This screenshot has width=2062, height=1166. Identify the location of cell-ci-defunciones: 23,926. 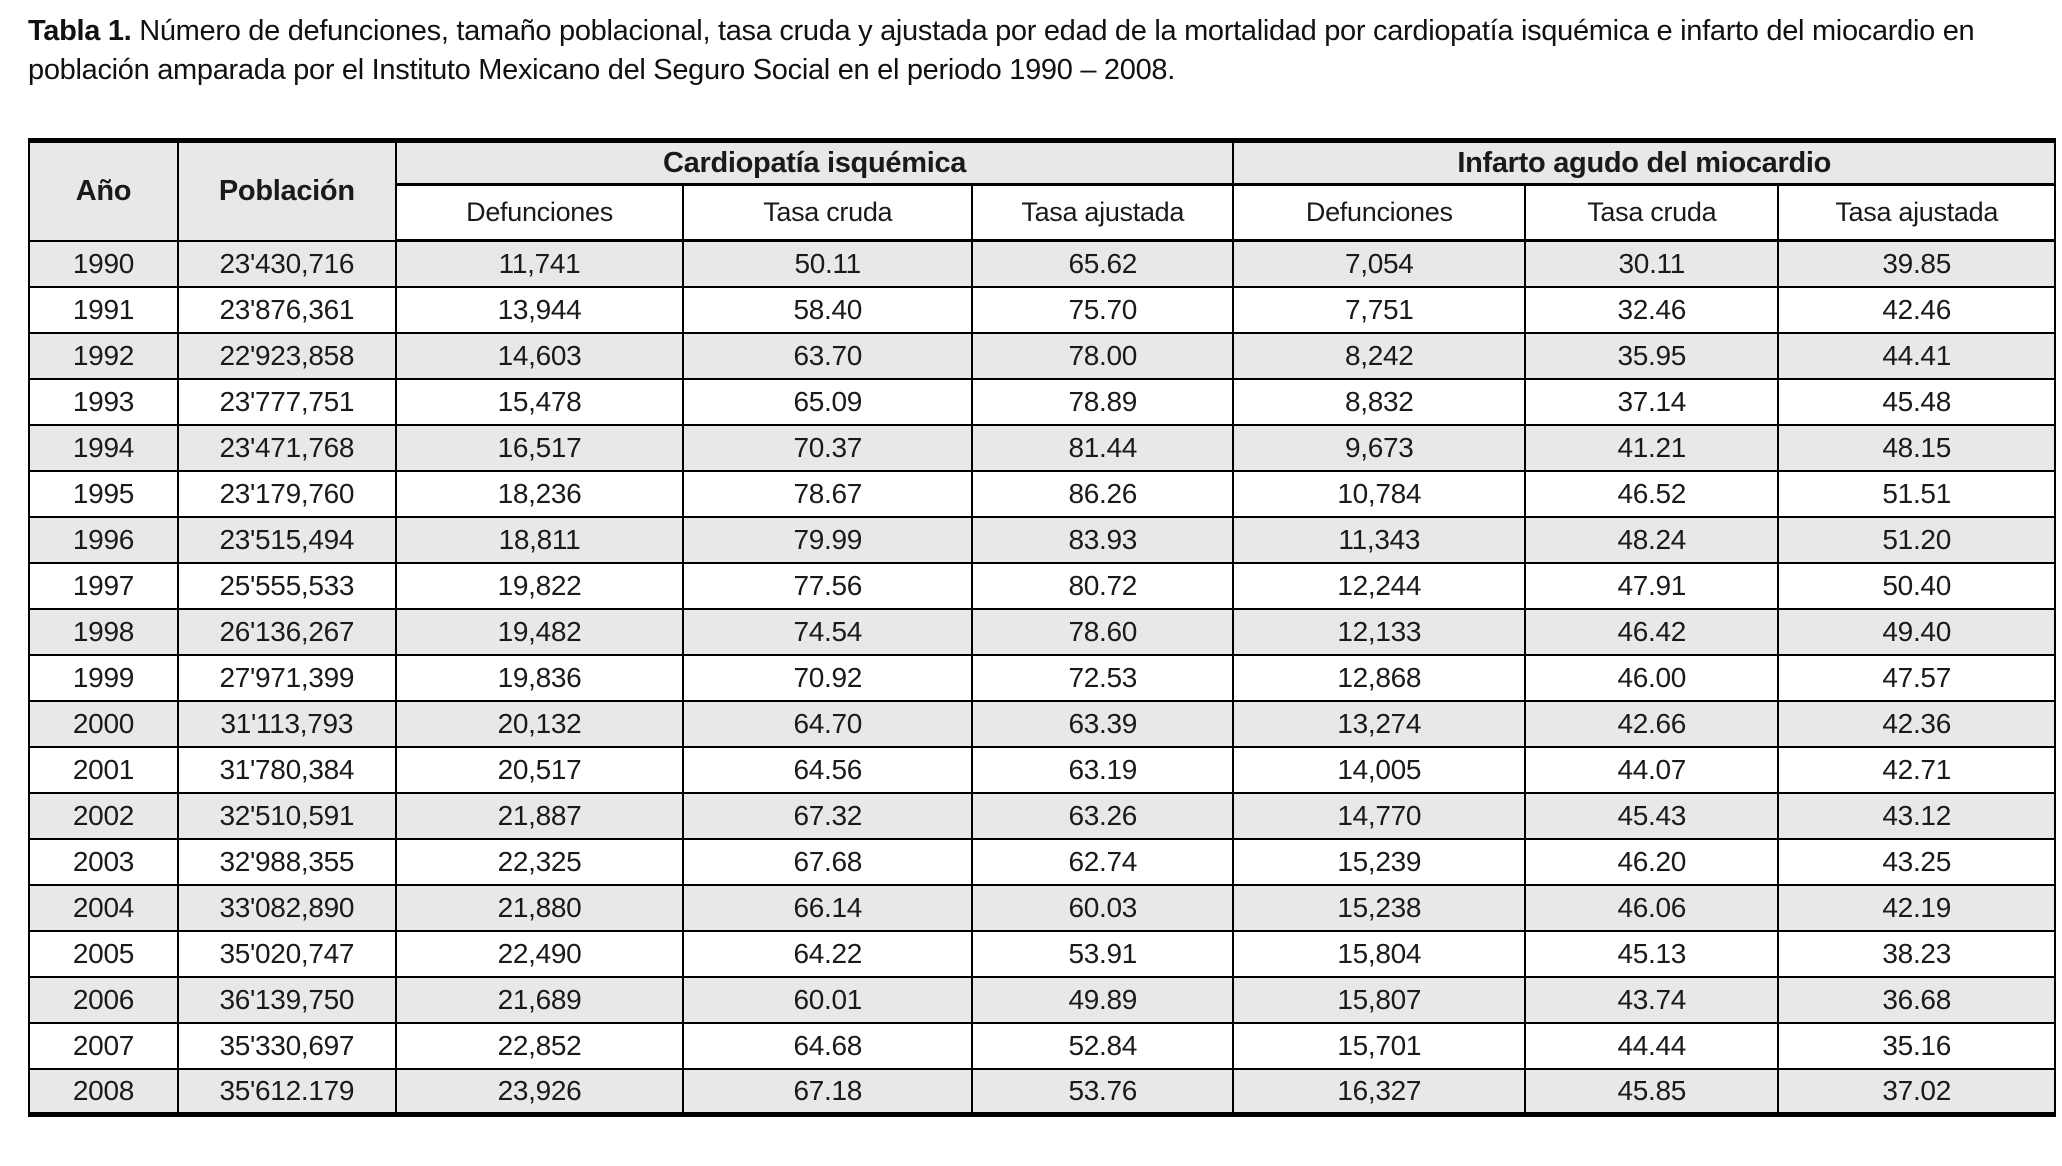
(539, 1091).